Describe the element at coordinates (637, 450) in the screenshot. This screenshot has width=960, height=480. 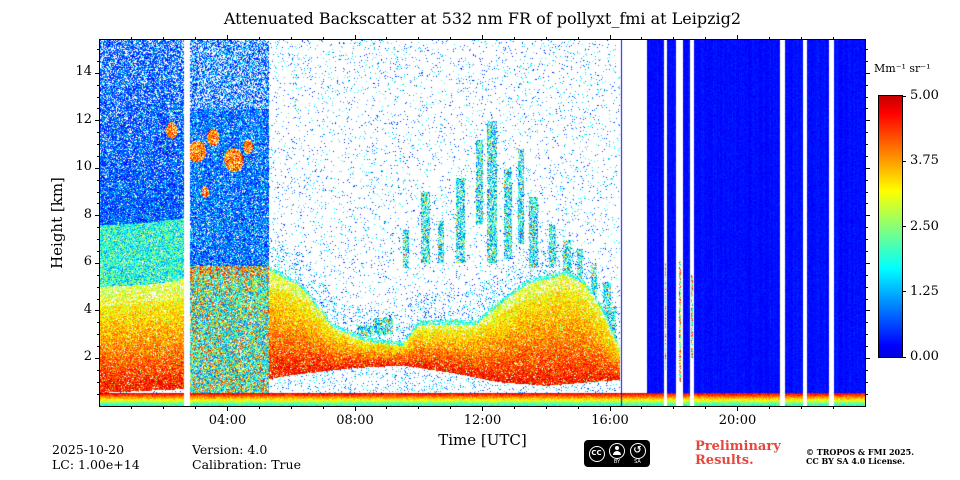
I see `cc-sa-arrow-icon: ↺` at that location.